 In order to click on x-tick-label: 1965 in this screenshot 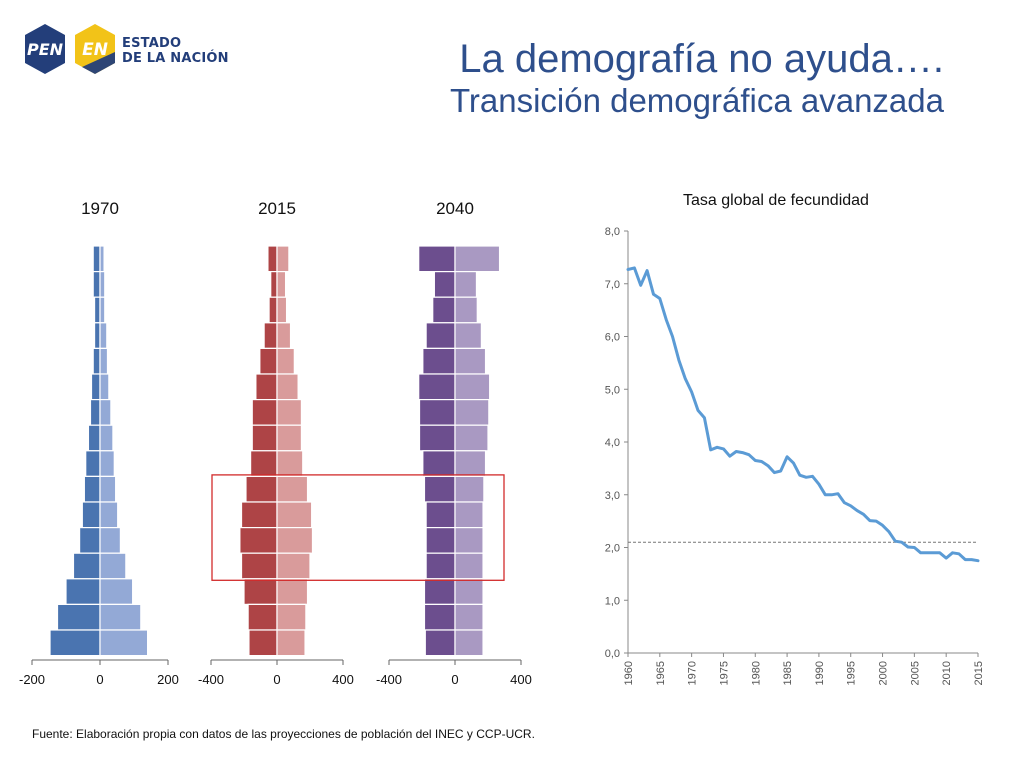, I will do `click(661, 673)`.